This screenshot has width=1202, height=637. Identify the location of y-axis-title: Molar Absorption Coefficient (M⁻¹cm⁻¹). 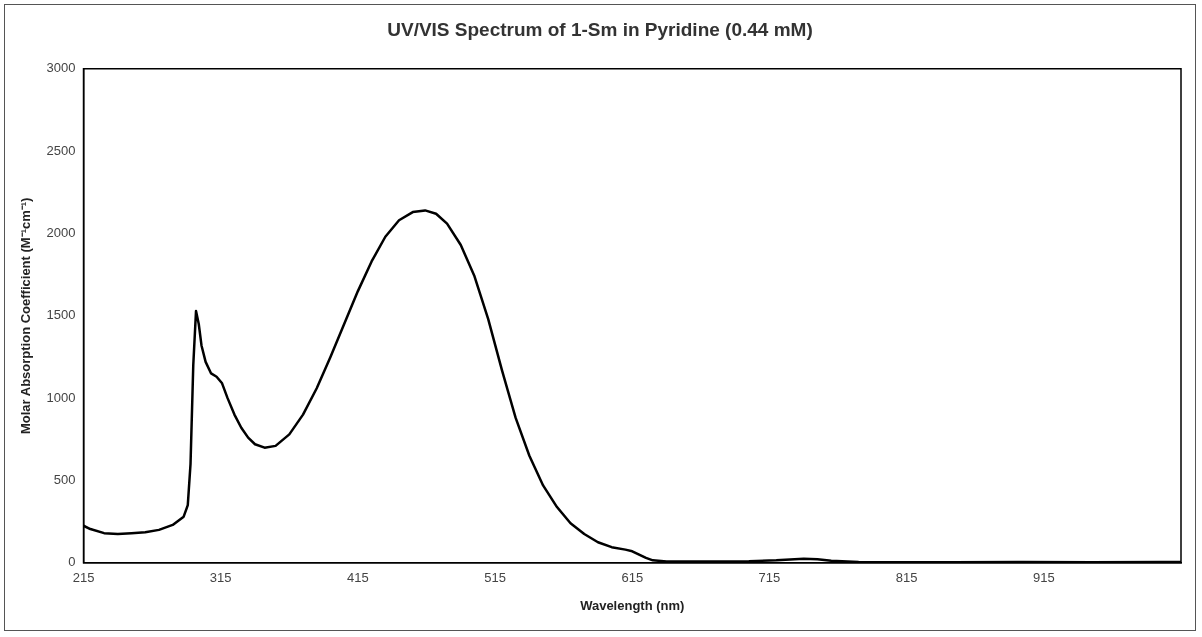
(26, 316).